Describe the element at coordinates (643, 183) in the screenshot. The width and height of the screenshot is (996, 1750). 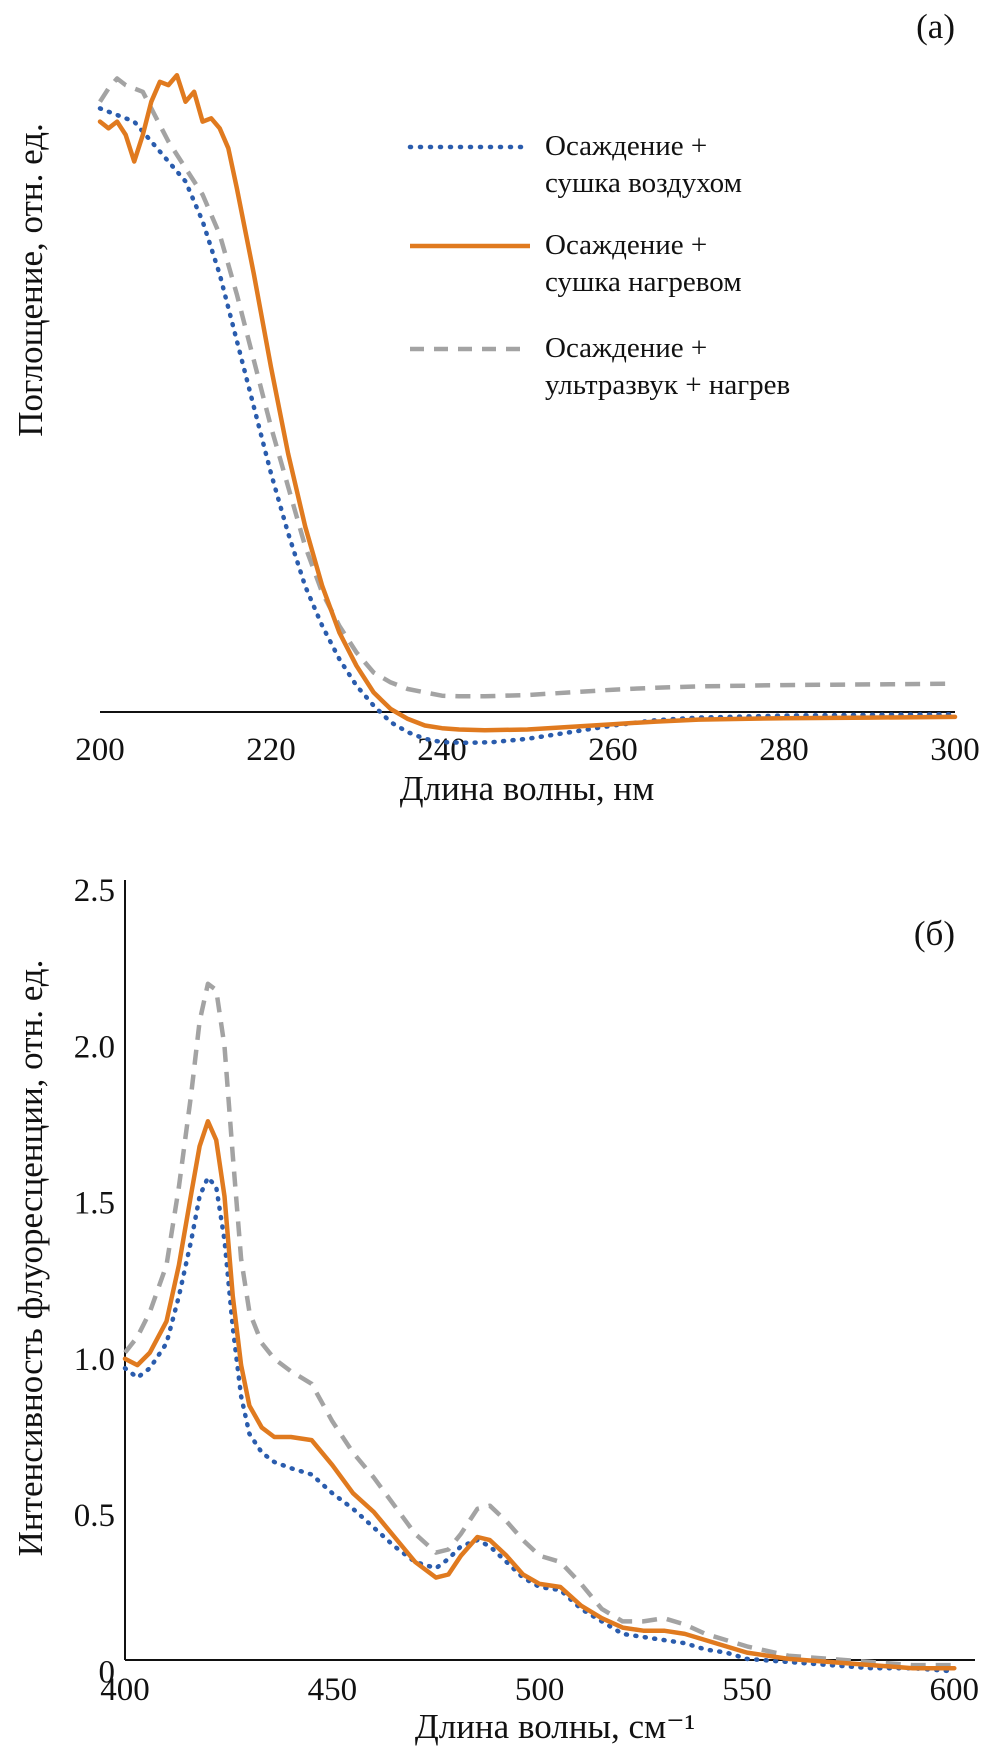
I see `legend-label-air-line2: сушка воздухом` at that location.